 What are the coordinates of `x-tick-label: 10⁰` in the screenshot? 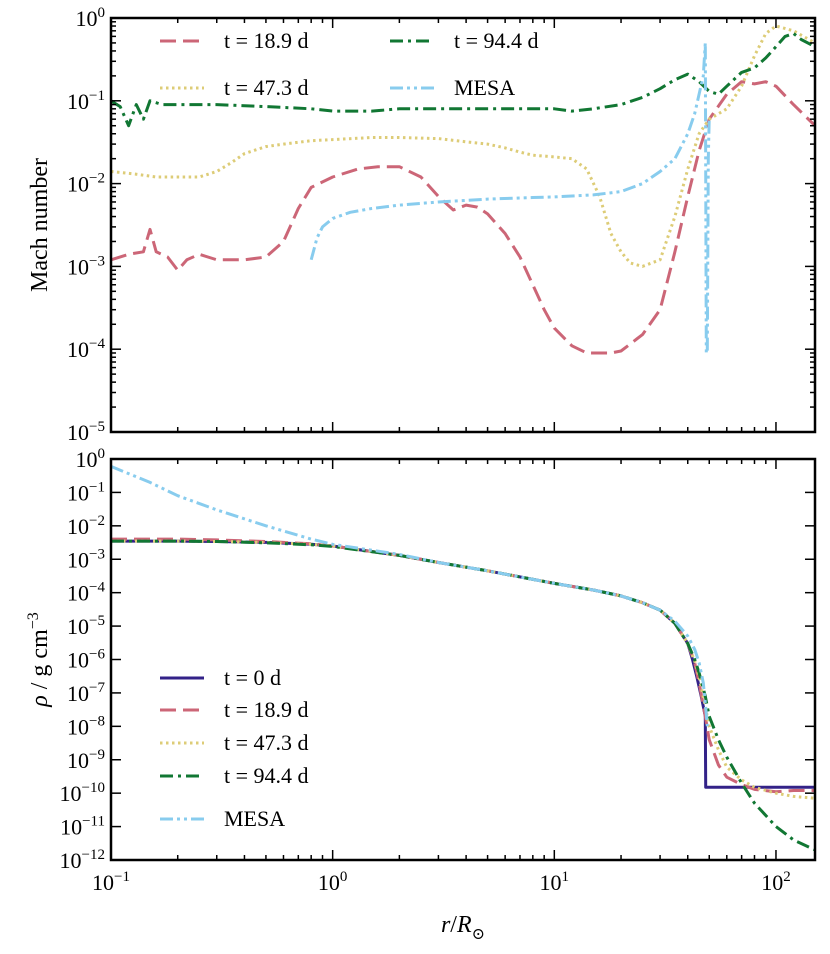 It's located at (333, 882).